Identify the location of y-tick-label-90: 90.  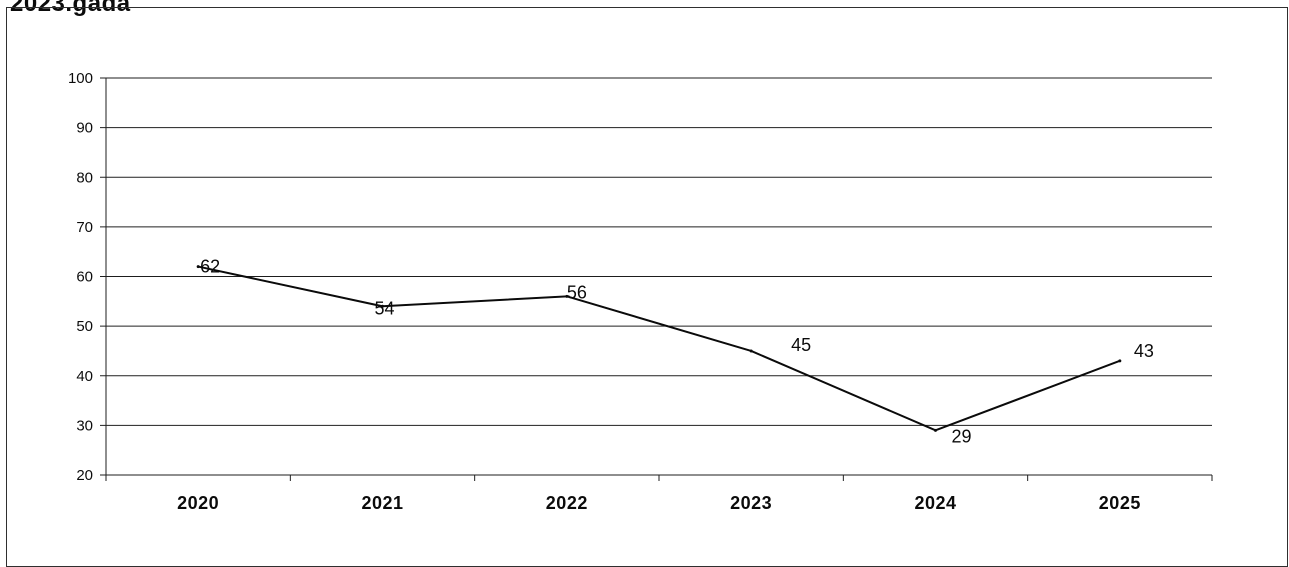
(84, 128).